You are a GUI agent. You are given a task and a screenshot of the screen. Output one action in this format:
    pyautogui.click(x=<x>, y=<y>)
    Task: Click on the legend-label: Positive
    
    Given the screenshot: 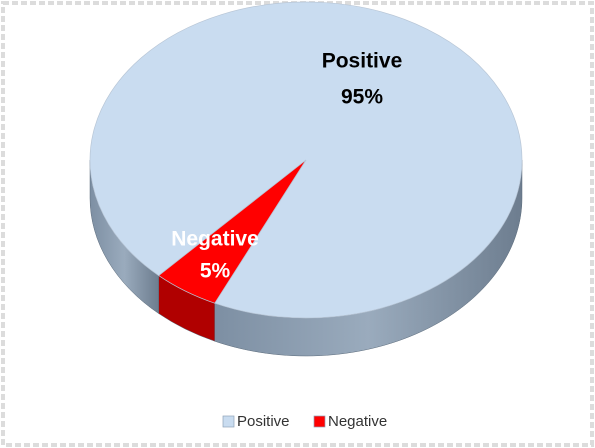 What is the action you would take?
    pyautogui.click(x=263, y=421)
    